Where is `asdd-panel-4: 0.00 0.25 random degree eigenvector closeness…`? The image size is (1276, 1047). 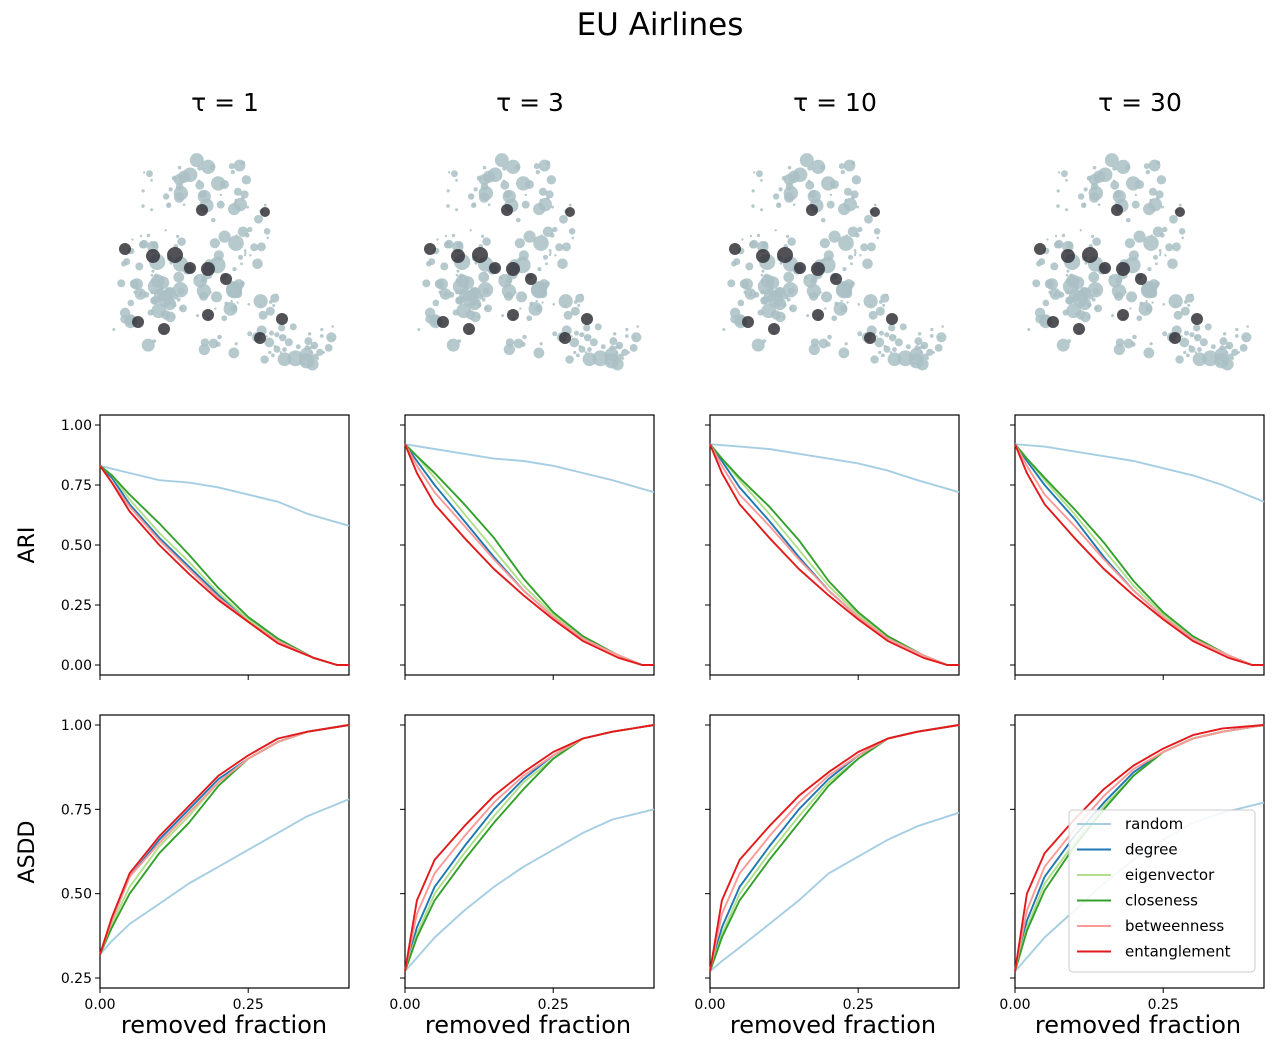
asdd-panel-4: 0.00 0.25 random degree eigenvector closeness… is located at coordinates (1132, 863).